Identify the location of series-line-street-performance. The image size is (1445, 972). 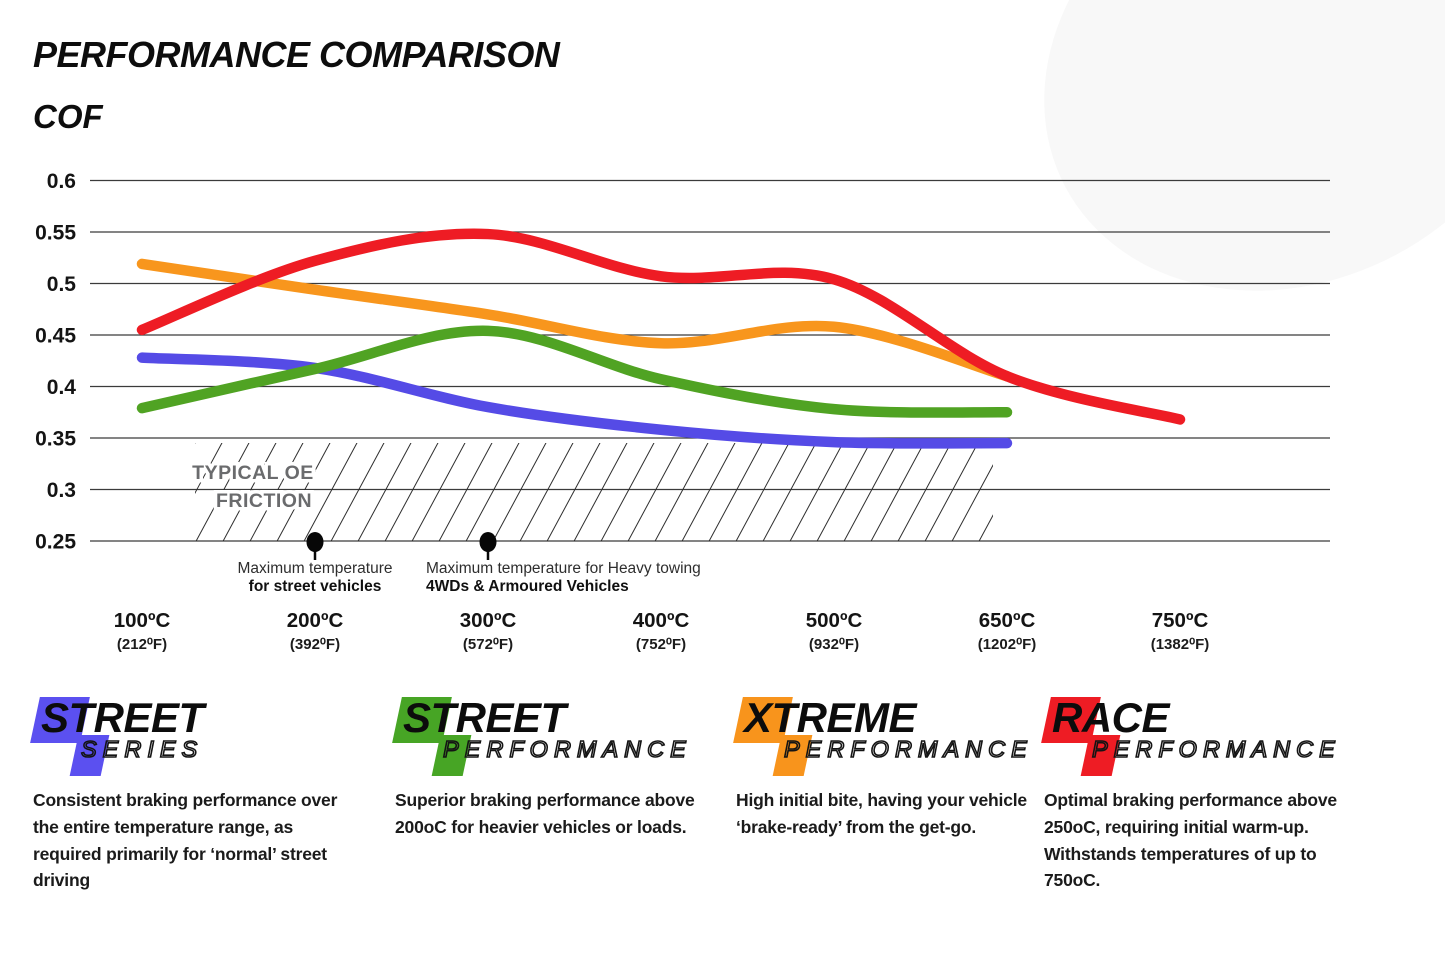
(574, 371).